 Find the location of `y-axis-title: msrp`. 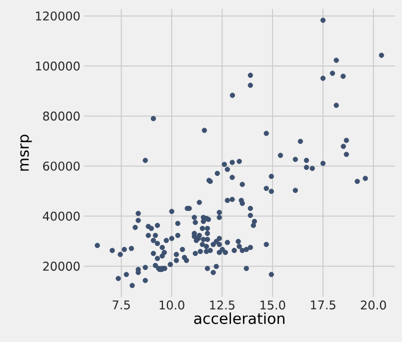

y-axis-title: msrp is located at coordinates (26, 152).